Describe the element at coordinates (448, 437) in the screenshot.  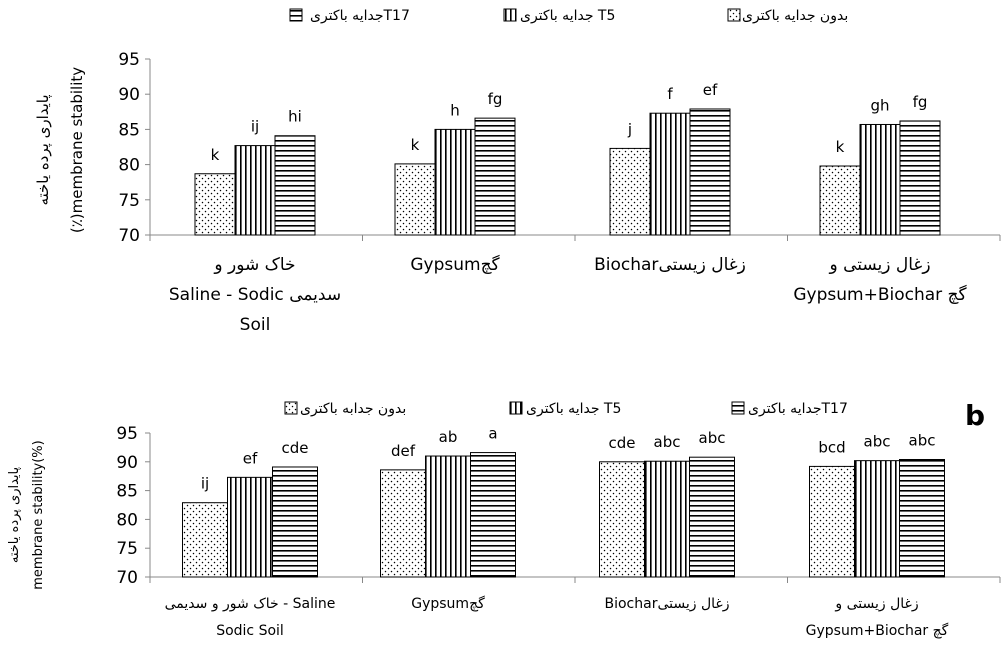
I see `significance-label: ab` at that location.